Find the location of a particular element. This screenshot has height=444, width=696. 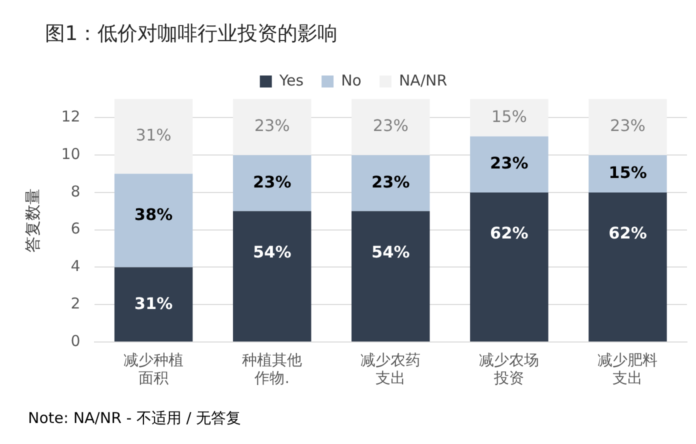

annotation: 38% is located at coordinates (153, 214).